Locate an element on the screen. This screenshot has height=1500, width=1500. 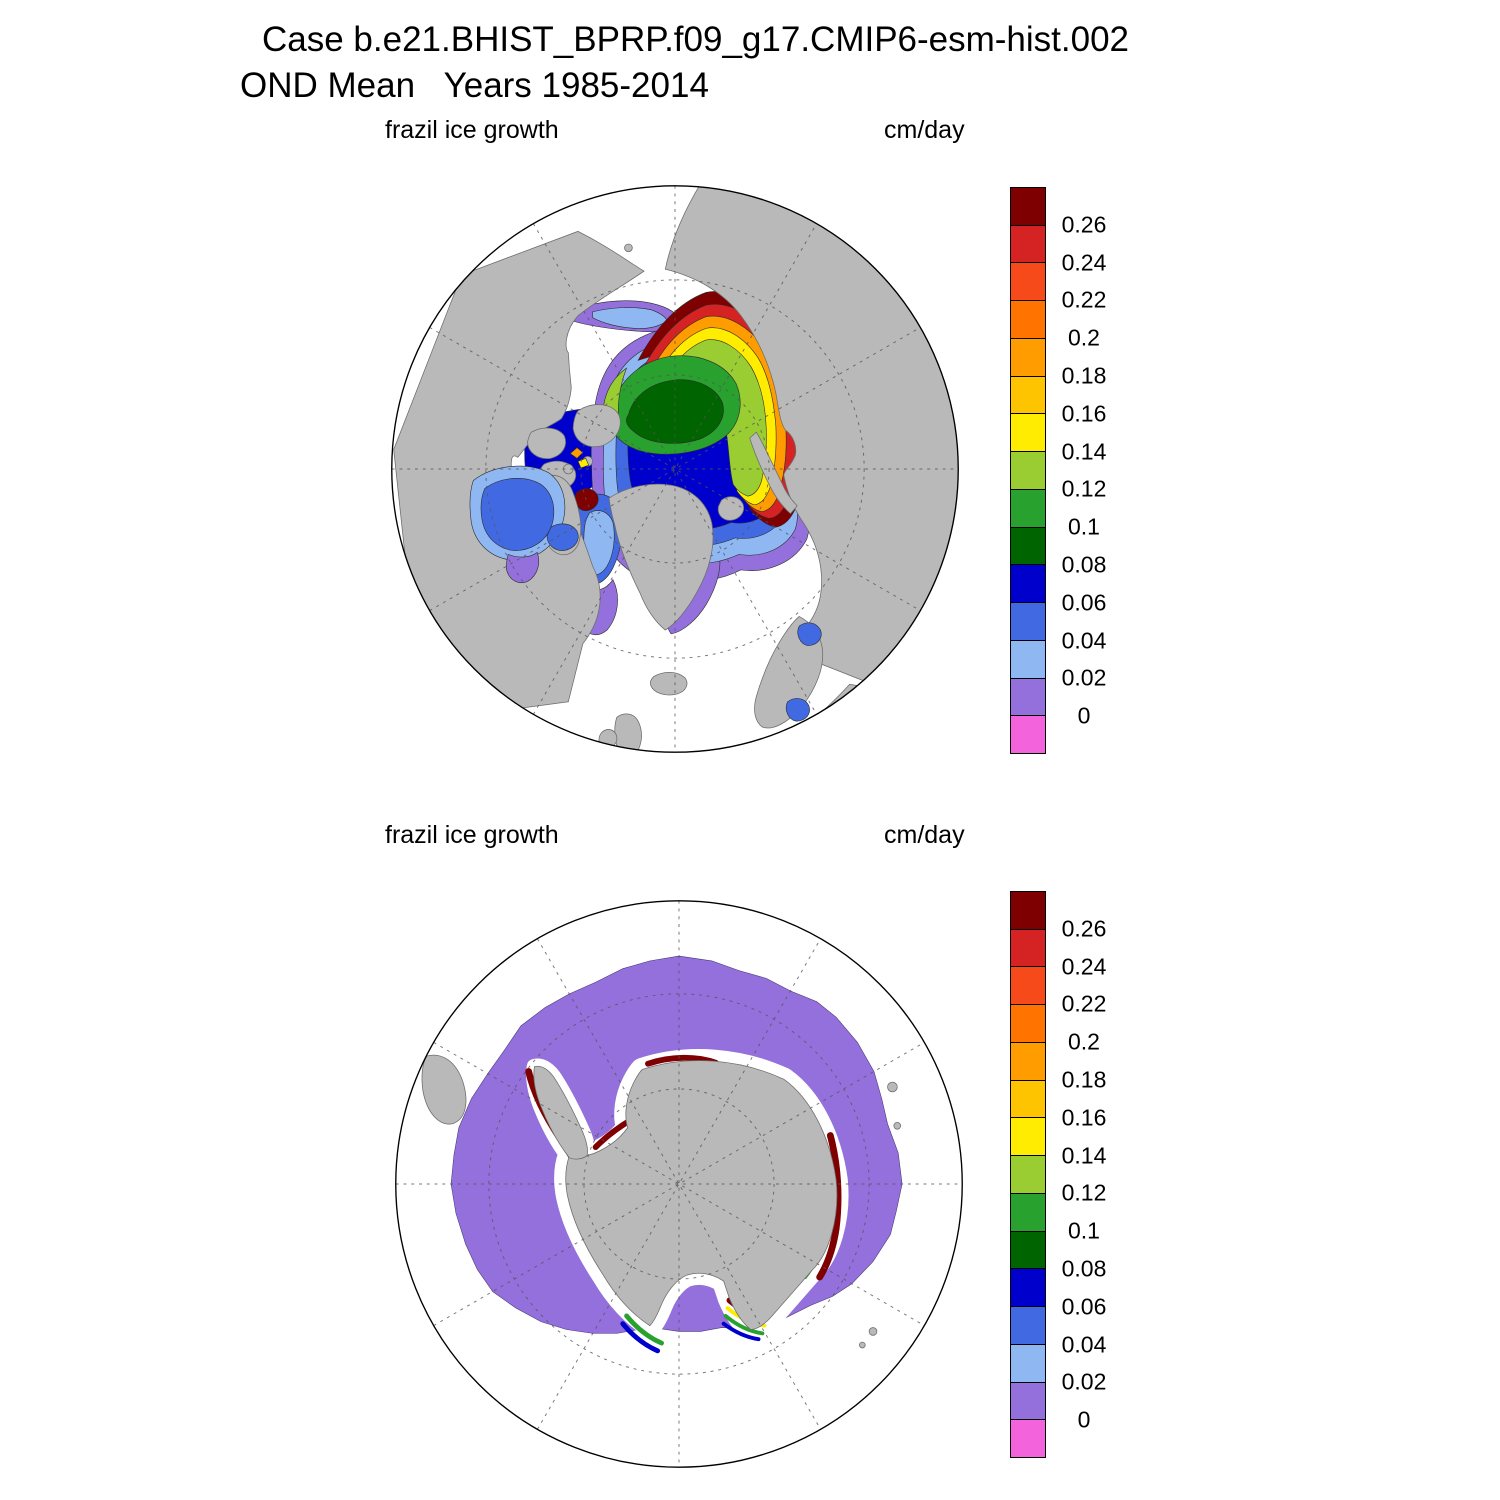
ross-west-green-band is located at coordinates (644, 1329).